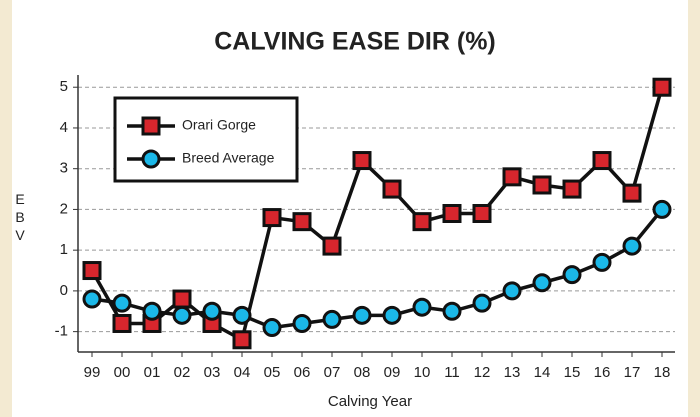  What do you see at coordinates (392, 372) in the screenshot?
I see `x-tick-label: 09` at bounding box center [392, 372].